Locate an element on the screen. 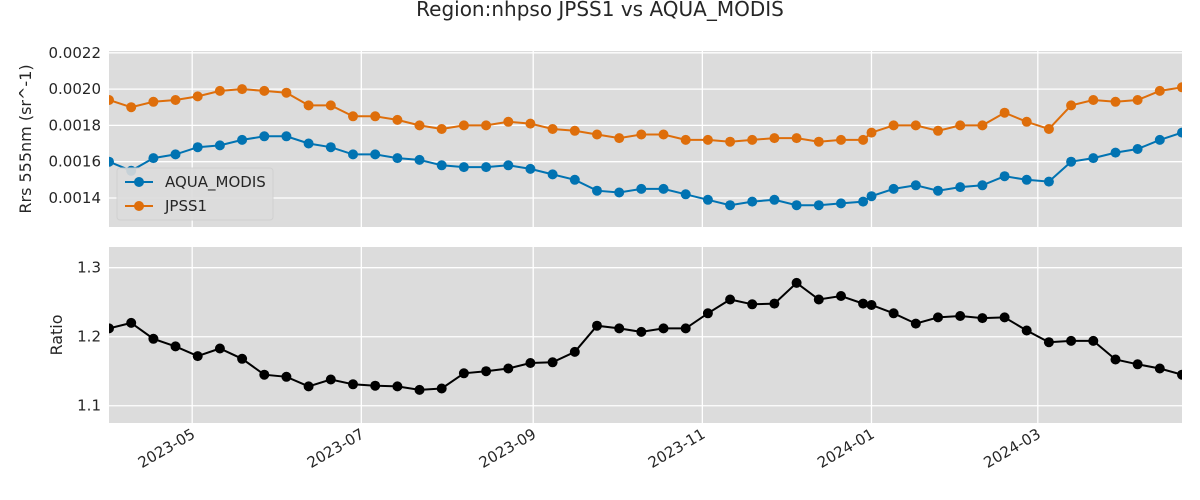 The height and width of the screenshot is (500, 1200). y-tick-label: 1.1 is located at coordinates (89, 406).